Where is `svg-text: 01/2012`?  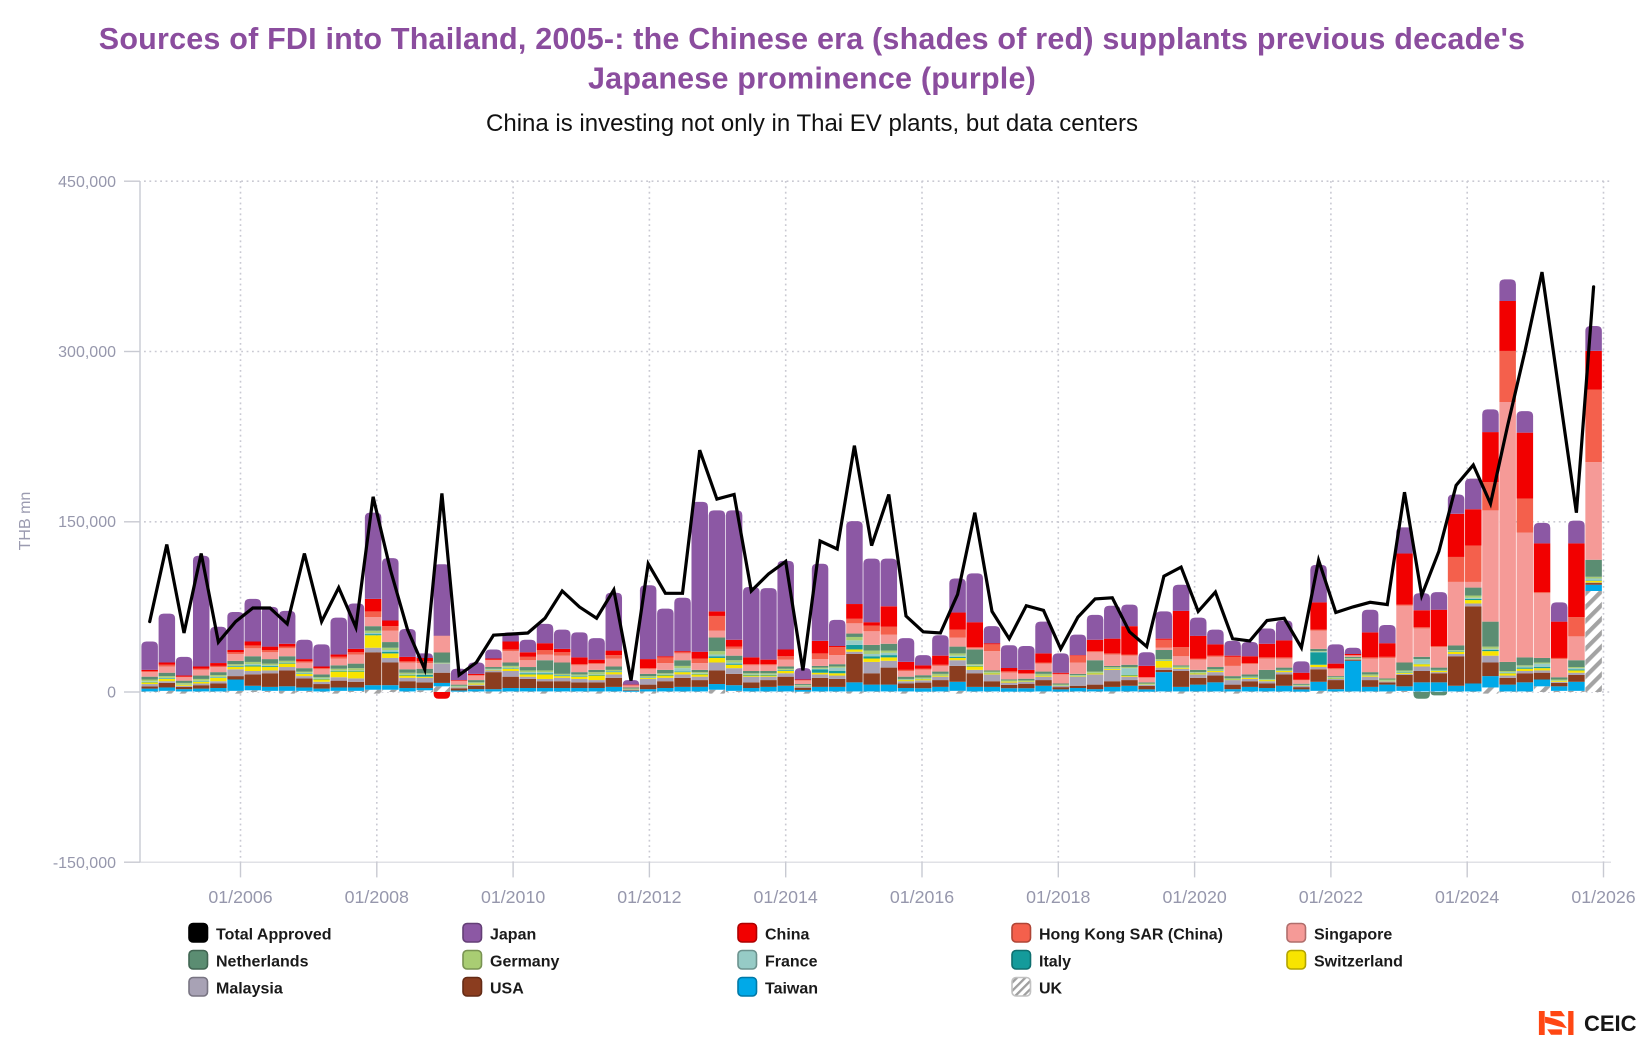 svg-text: 01/2012 is located at coordinates (649, 897).